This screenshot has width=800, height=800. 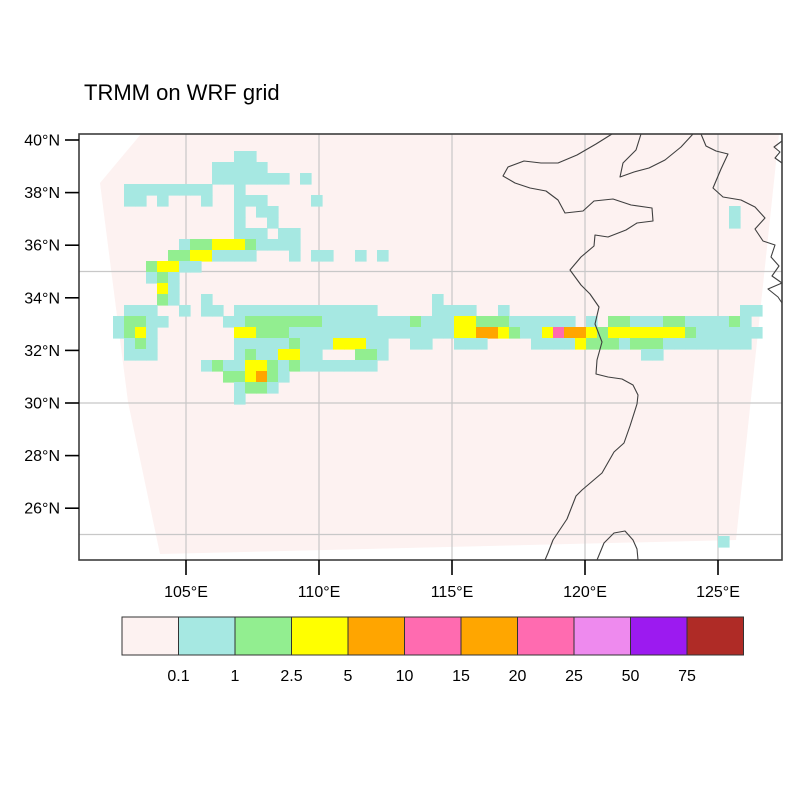 I want to click on lat-tick-label: 38°N, so click(x=42, y=193).